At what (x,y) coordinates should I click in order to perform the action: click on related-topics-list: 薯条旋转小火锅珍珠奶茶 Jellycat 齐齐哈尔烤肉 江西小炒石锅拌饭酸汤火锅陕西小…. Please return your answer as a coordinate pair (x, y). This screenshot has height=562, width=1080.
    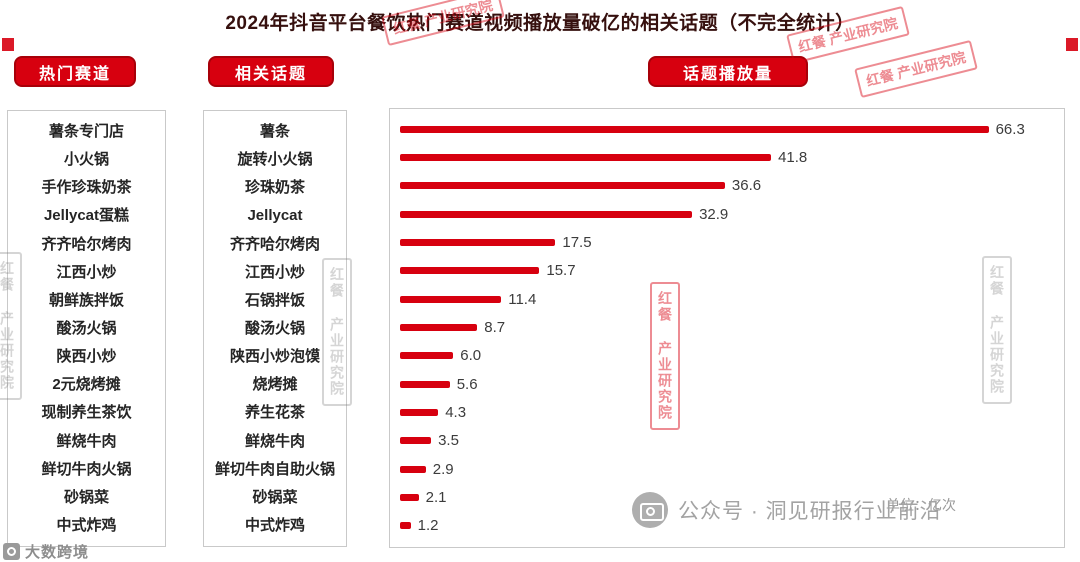
    Looking at the image, I should click on (275, 328).